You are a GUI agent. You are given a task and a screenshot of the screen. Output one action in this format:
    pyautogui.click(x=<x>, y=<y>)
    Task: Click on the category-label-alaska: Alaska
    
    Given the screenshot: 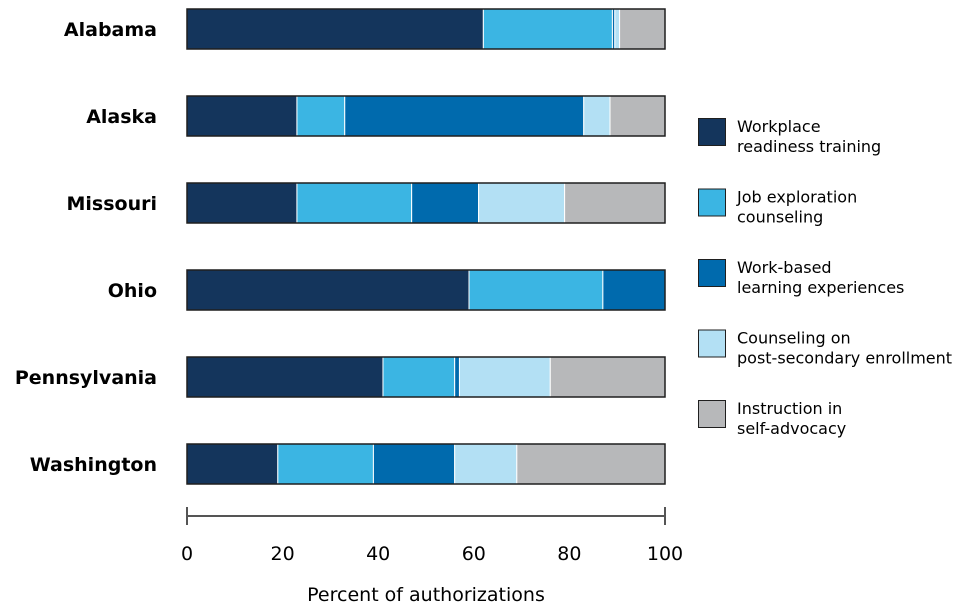 What is the action you would take?
    pyautogui.click(x=121, y=117)
    